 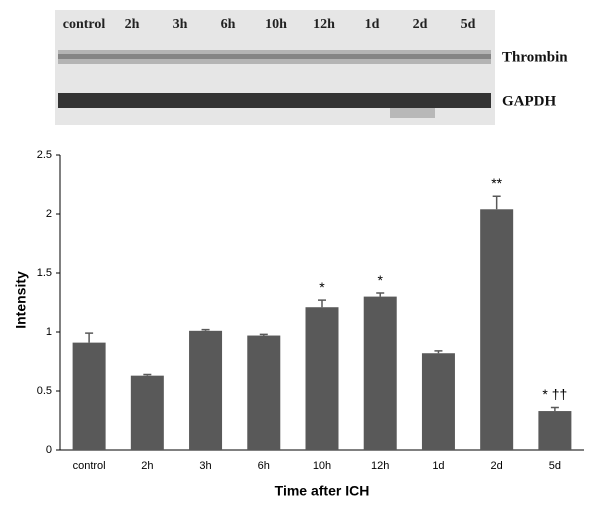 What do you see at coordinates (380, 466) in the screenshot?
I see `x-tick-label: 12h` at bounding box center [380, 466].